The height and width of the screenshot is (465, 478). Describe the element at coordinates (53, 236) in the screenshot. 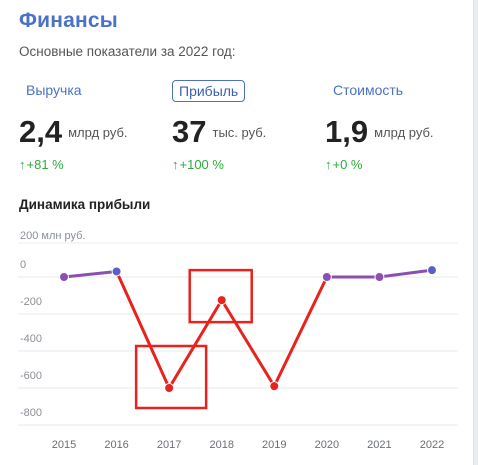

I see `y-unit-label: 200 млн руб.` at that location.